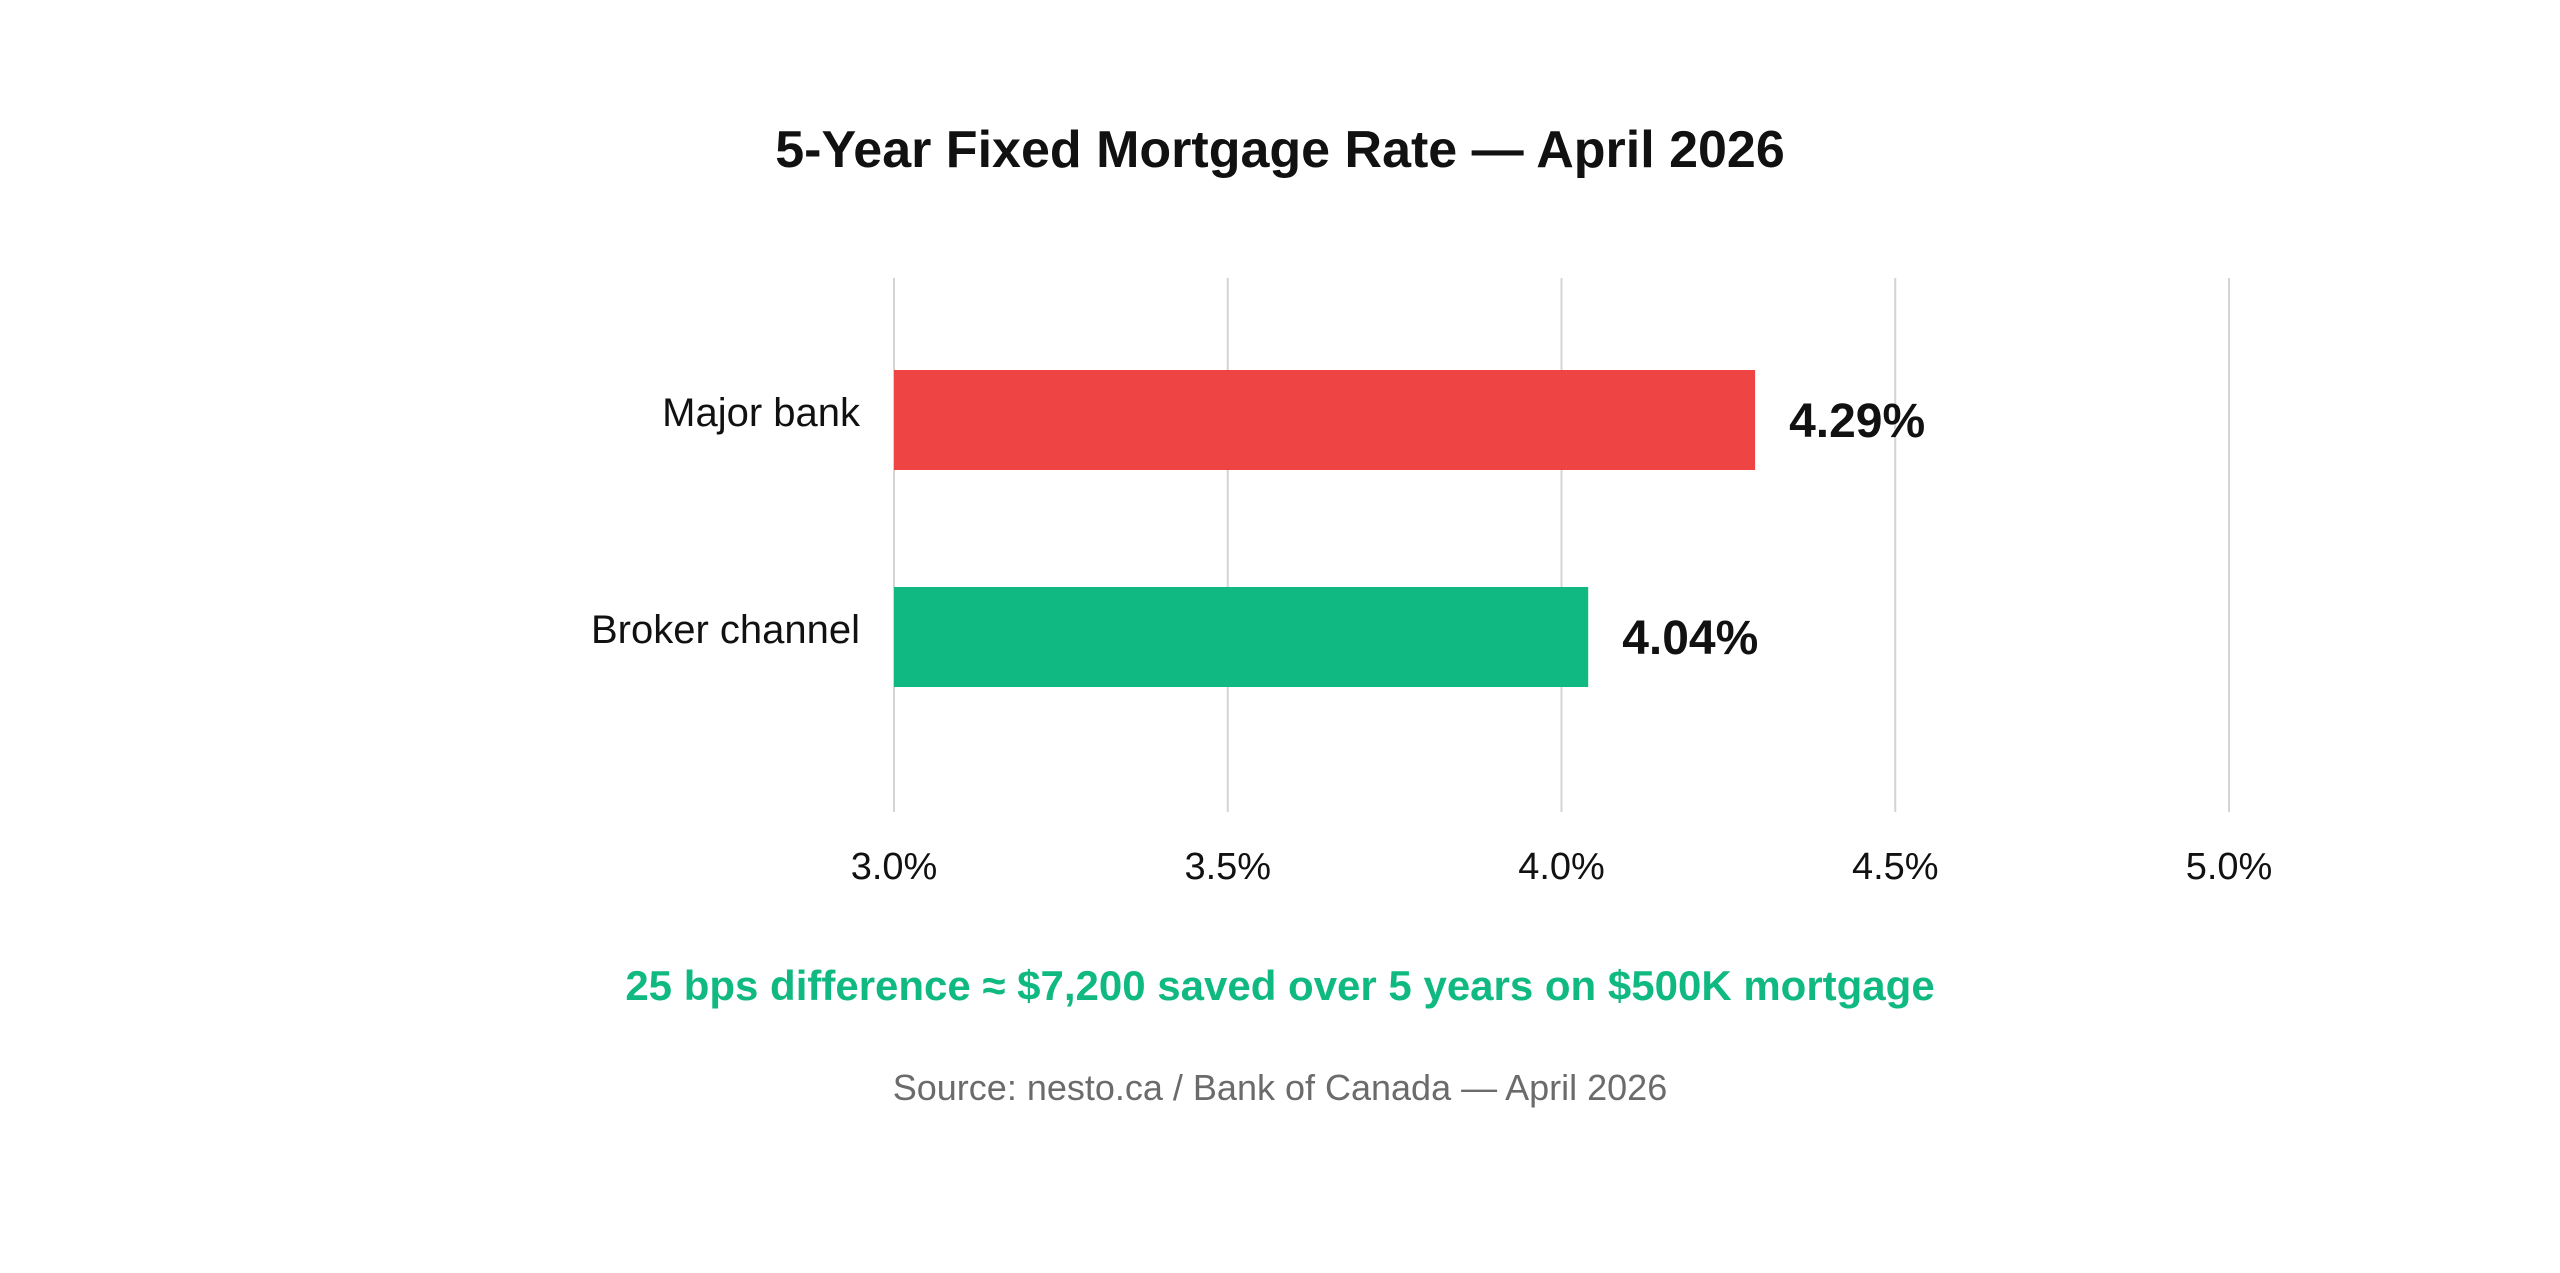 The width and height of the screenshot is (2560, 1273). I want to click on x-tick-label: 5.0%, so click(2229, 867).